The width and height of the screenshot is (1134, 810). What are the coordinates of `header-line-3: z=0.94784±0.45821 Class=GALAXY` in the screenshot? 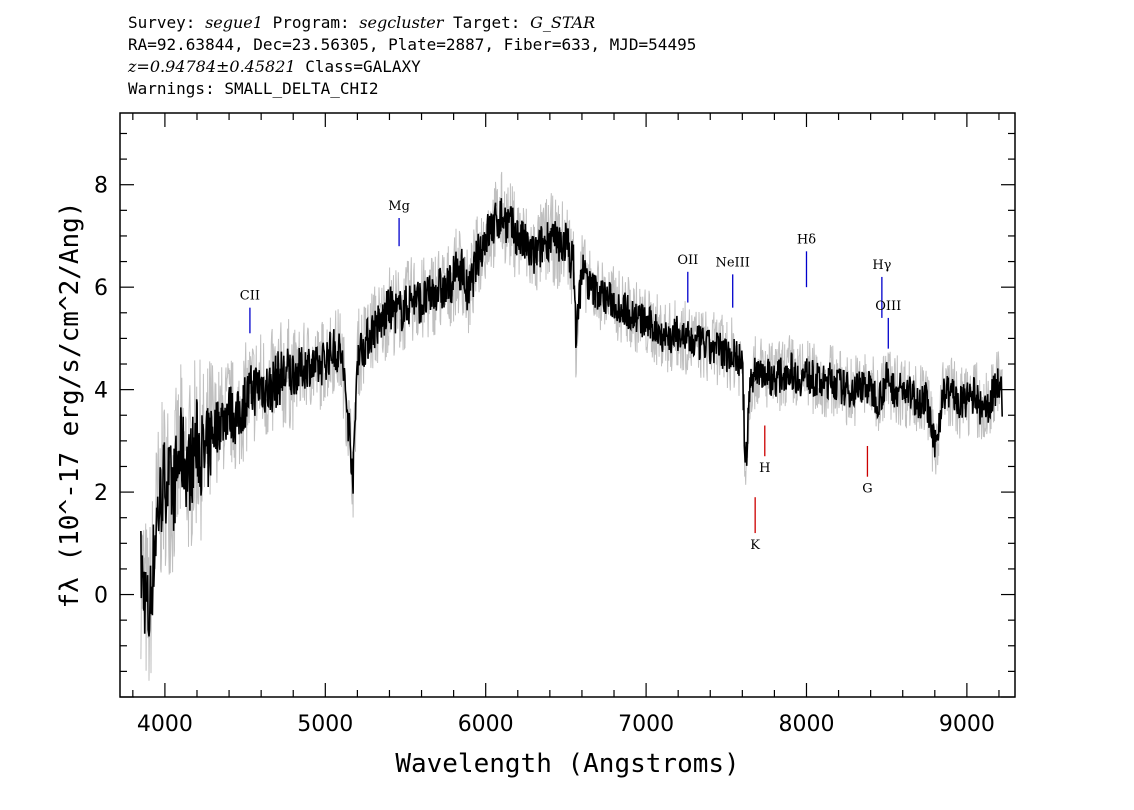 It's located at (412, 67).